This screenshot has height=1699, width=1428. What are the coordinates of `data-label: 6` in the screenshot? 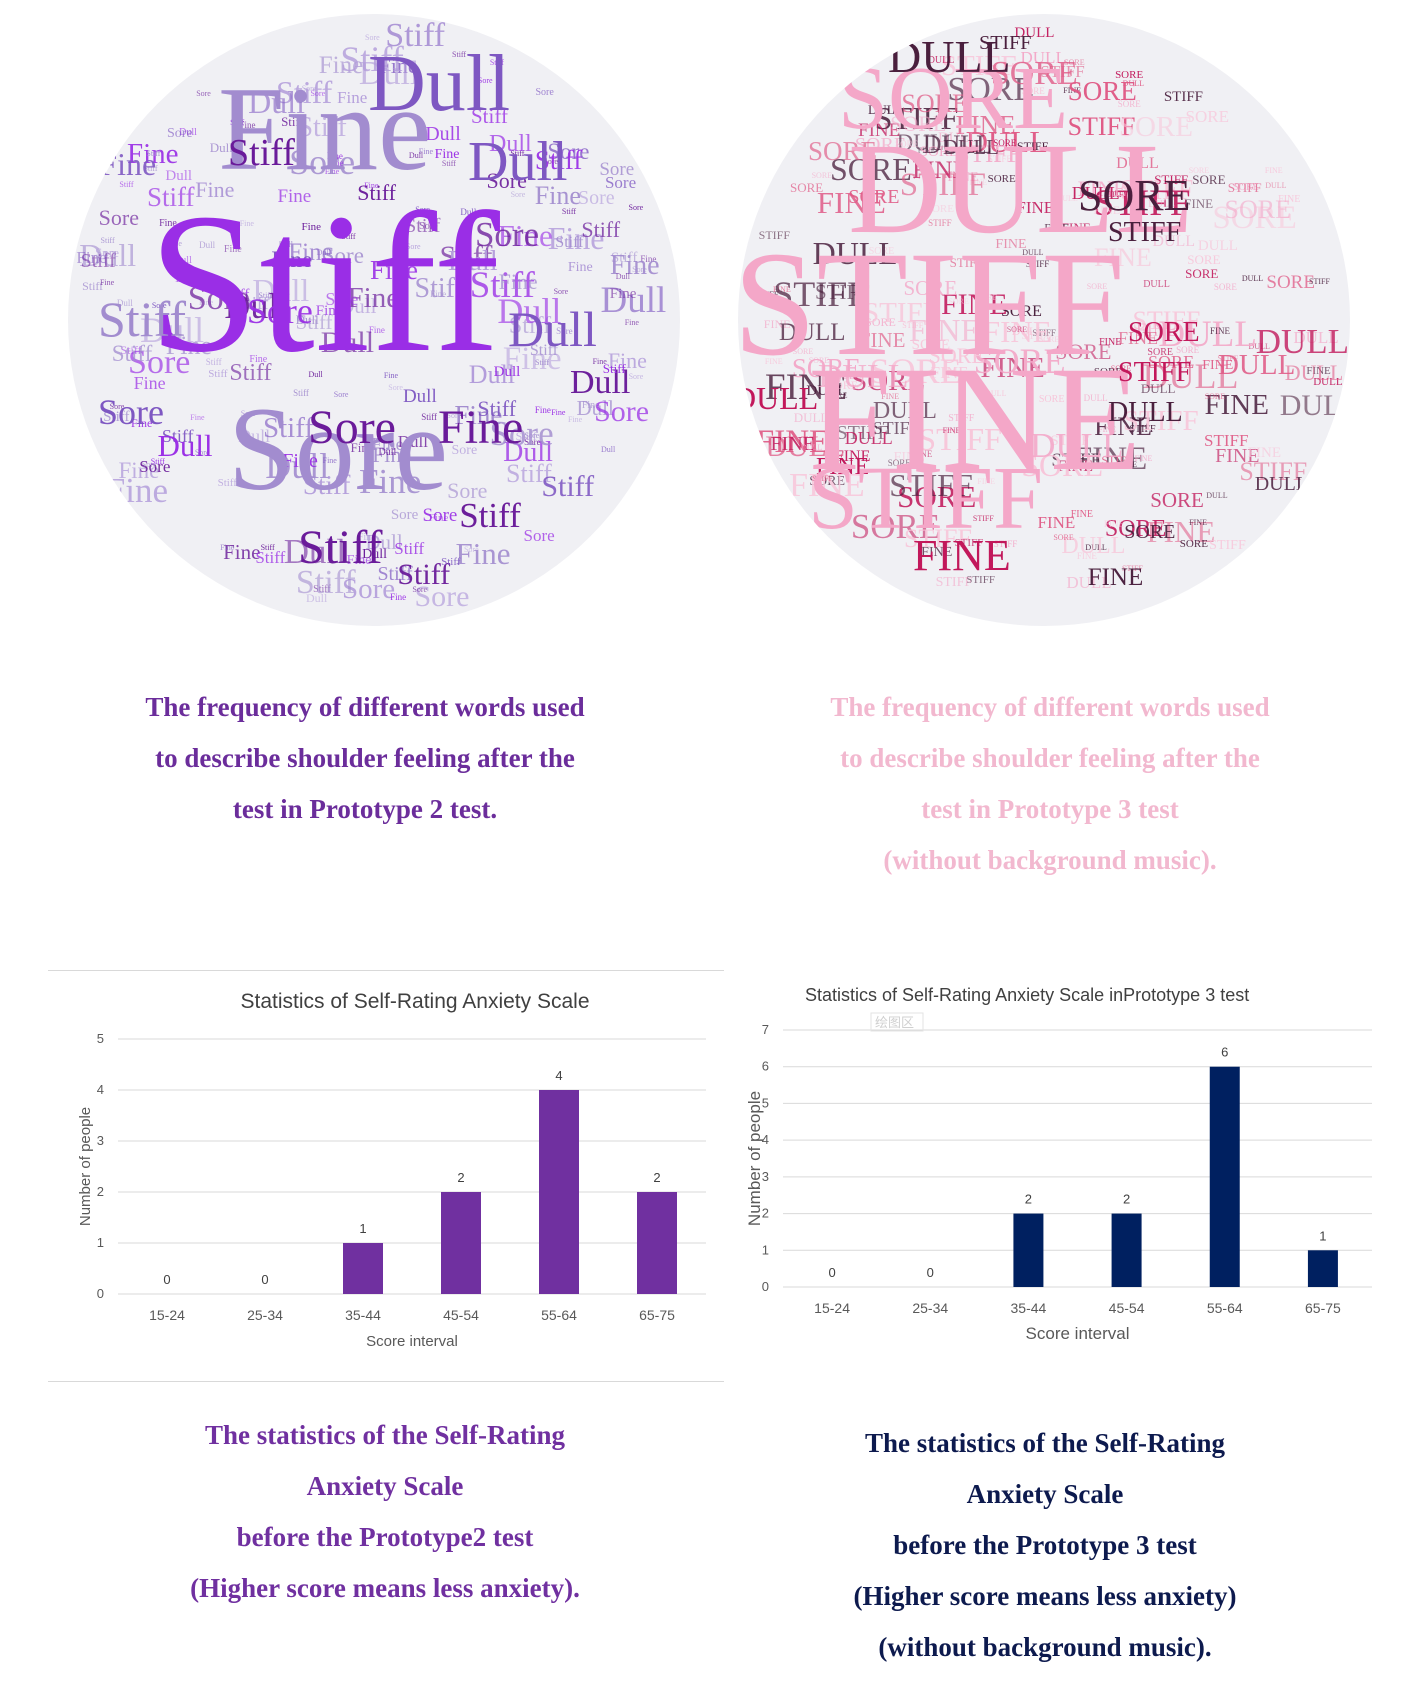 It's located at (1224, 1052).